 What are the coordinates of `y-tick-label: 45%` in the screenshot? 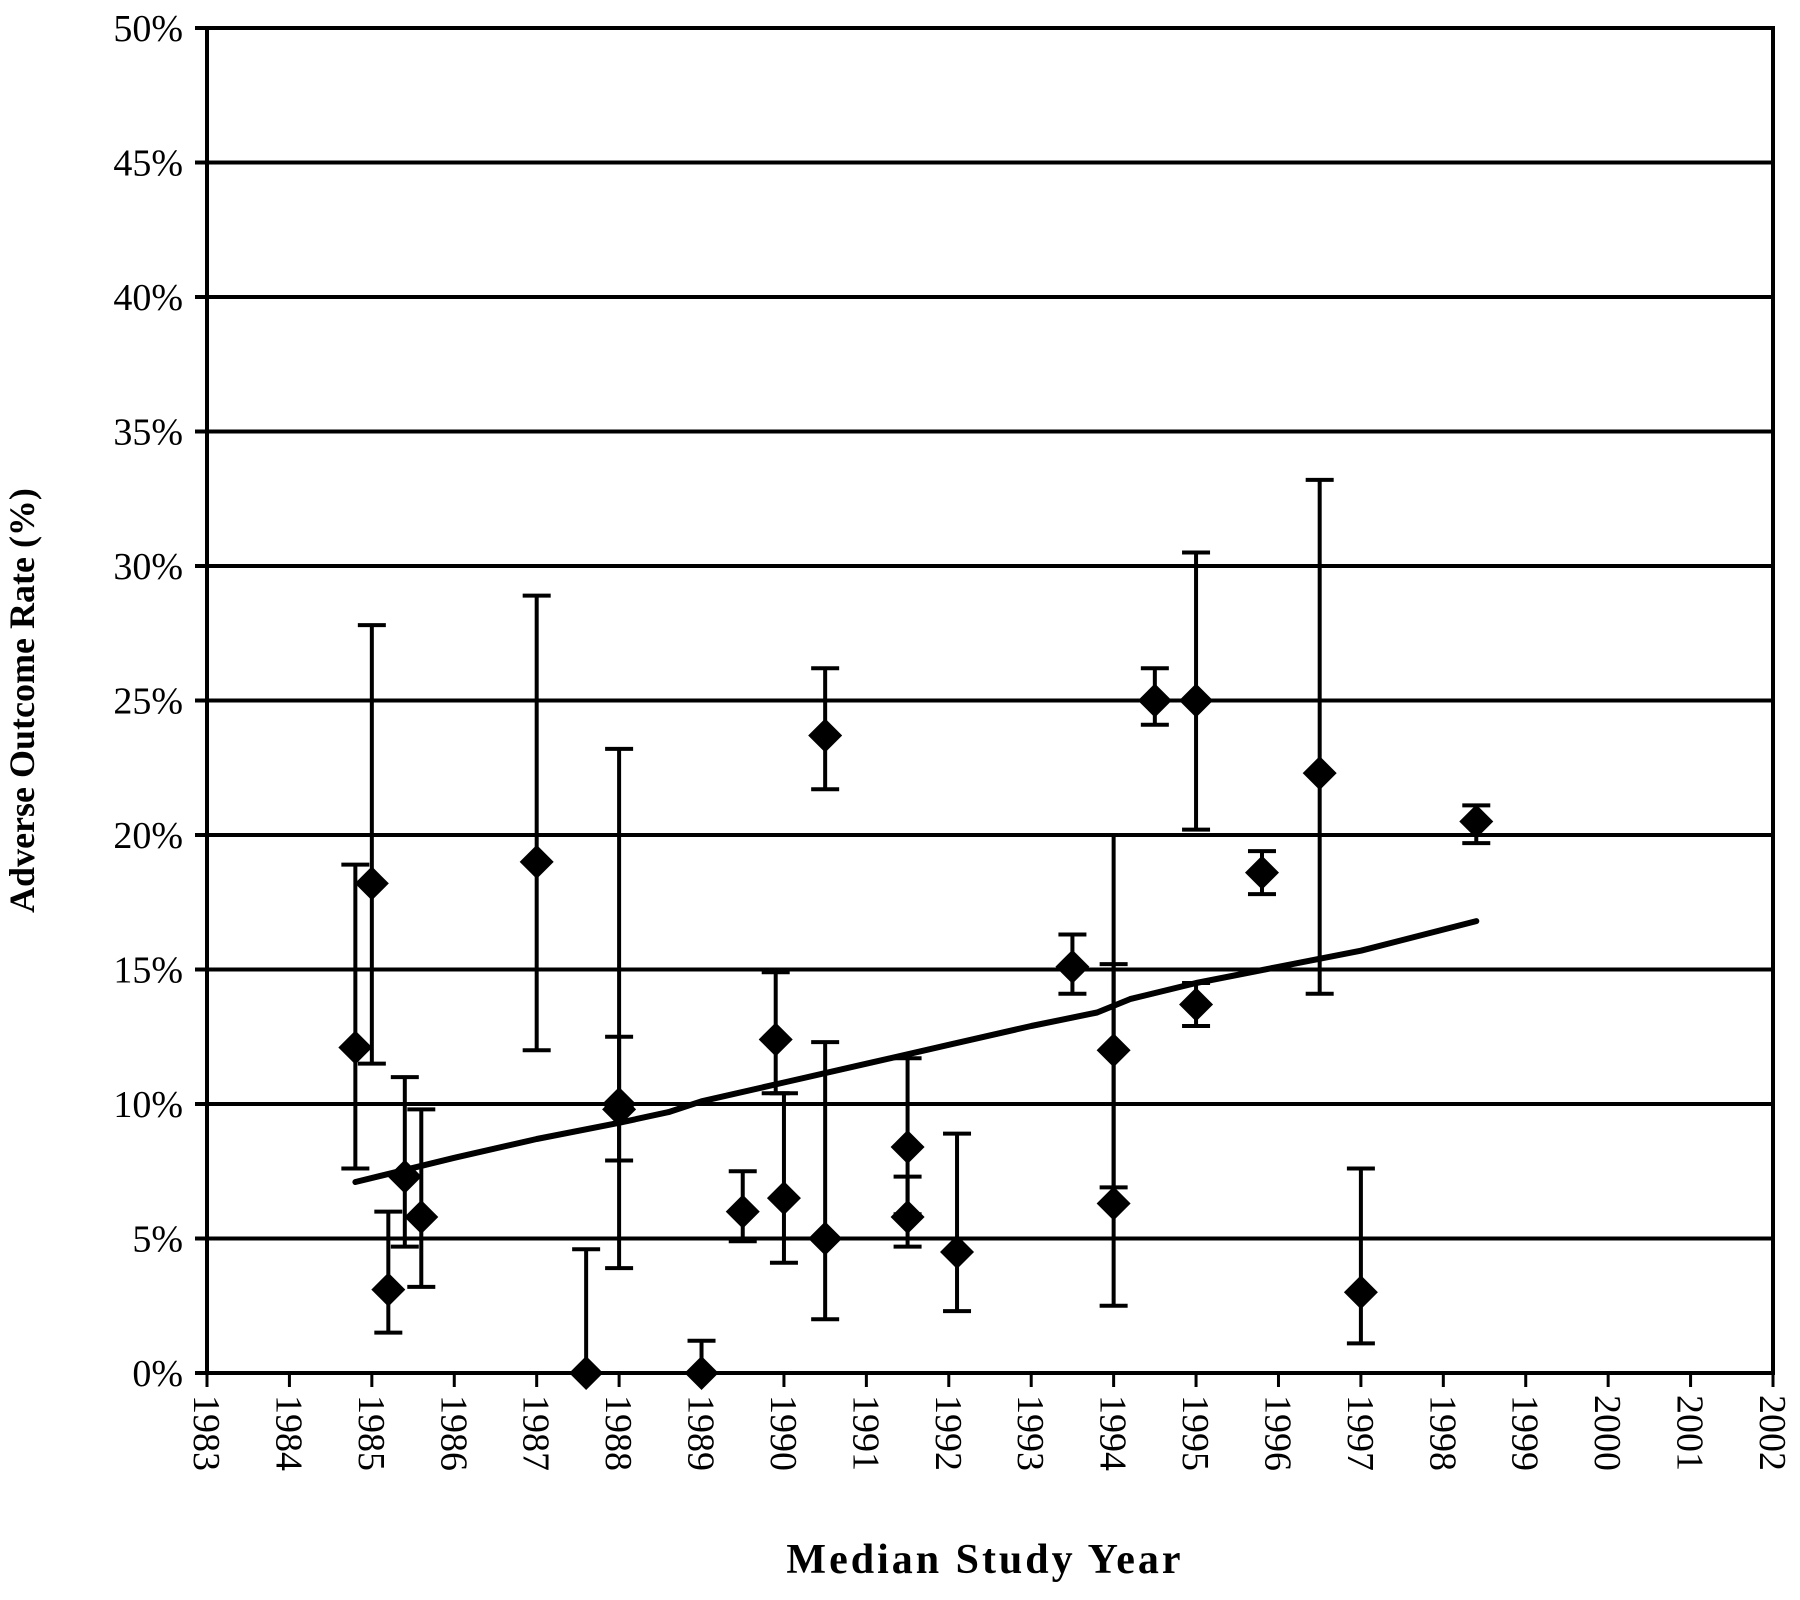 It's located at (148, 164).